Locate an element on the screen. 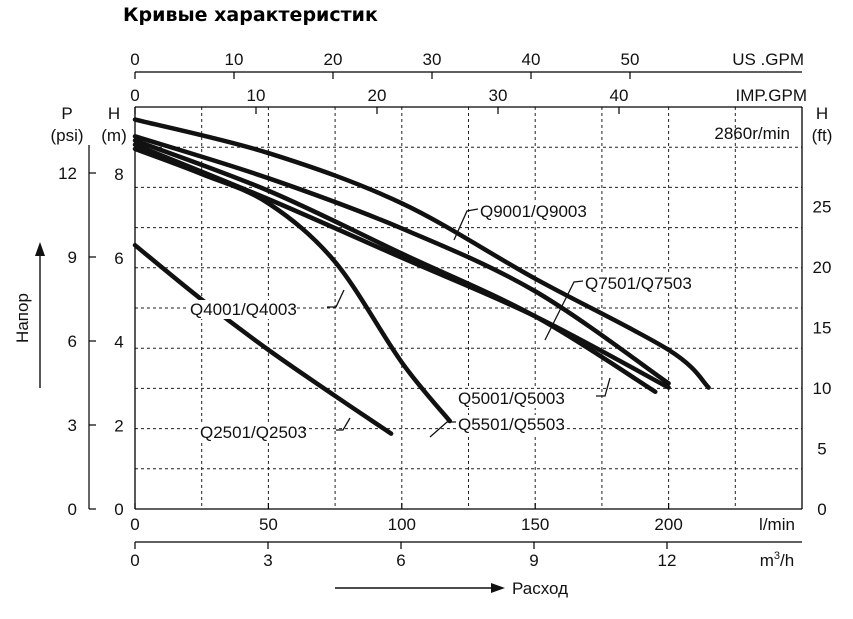 Image resolution: width=853 pixels, height=619 pixels. x-axis-arrow-head is located at coordinates (498, 588).